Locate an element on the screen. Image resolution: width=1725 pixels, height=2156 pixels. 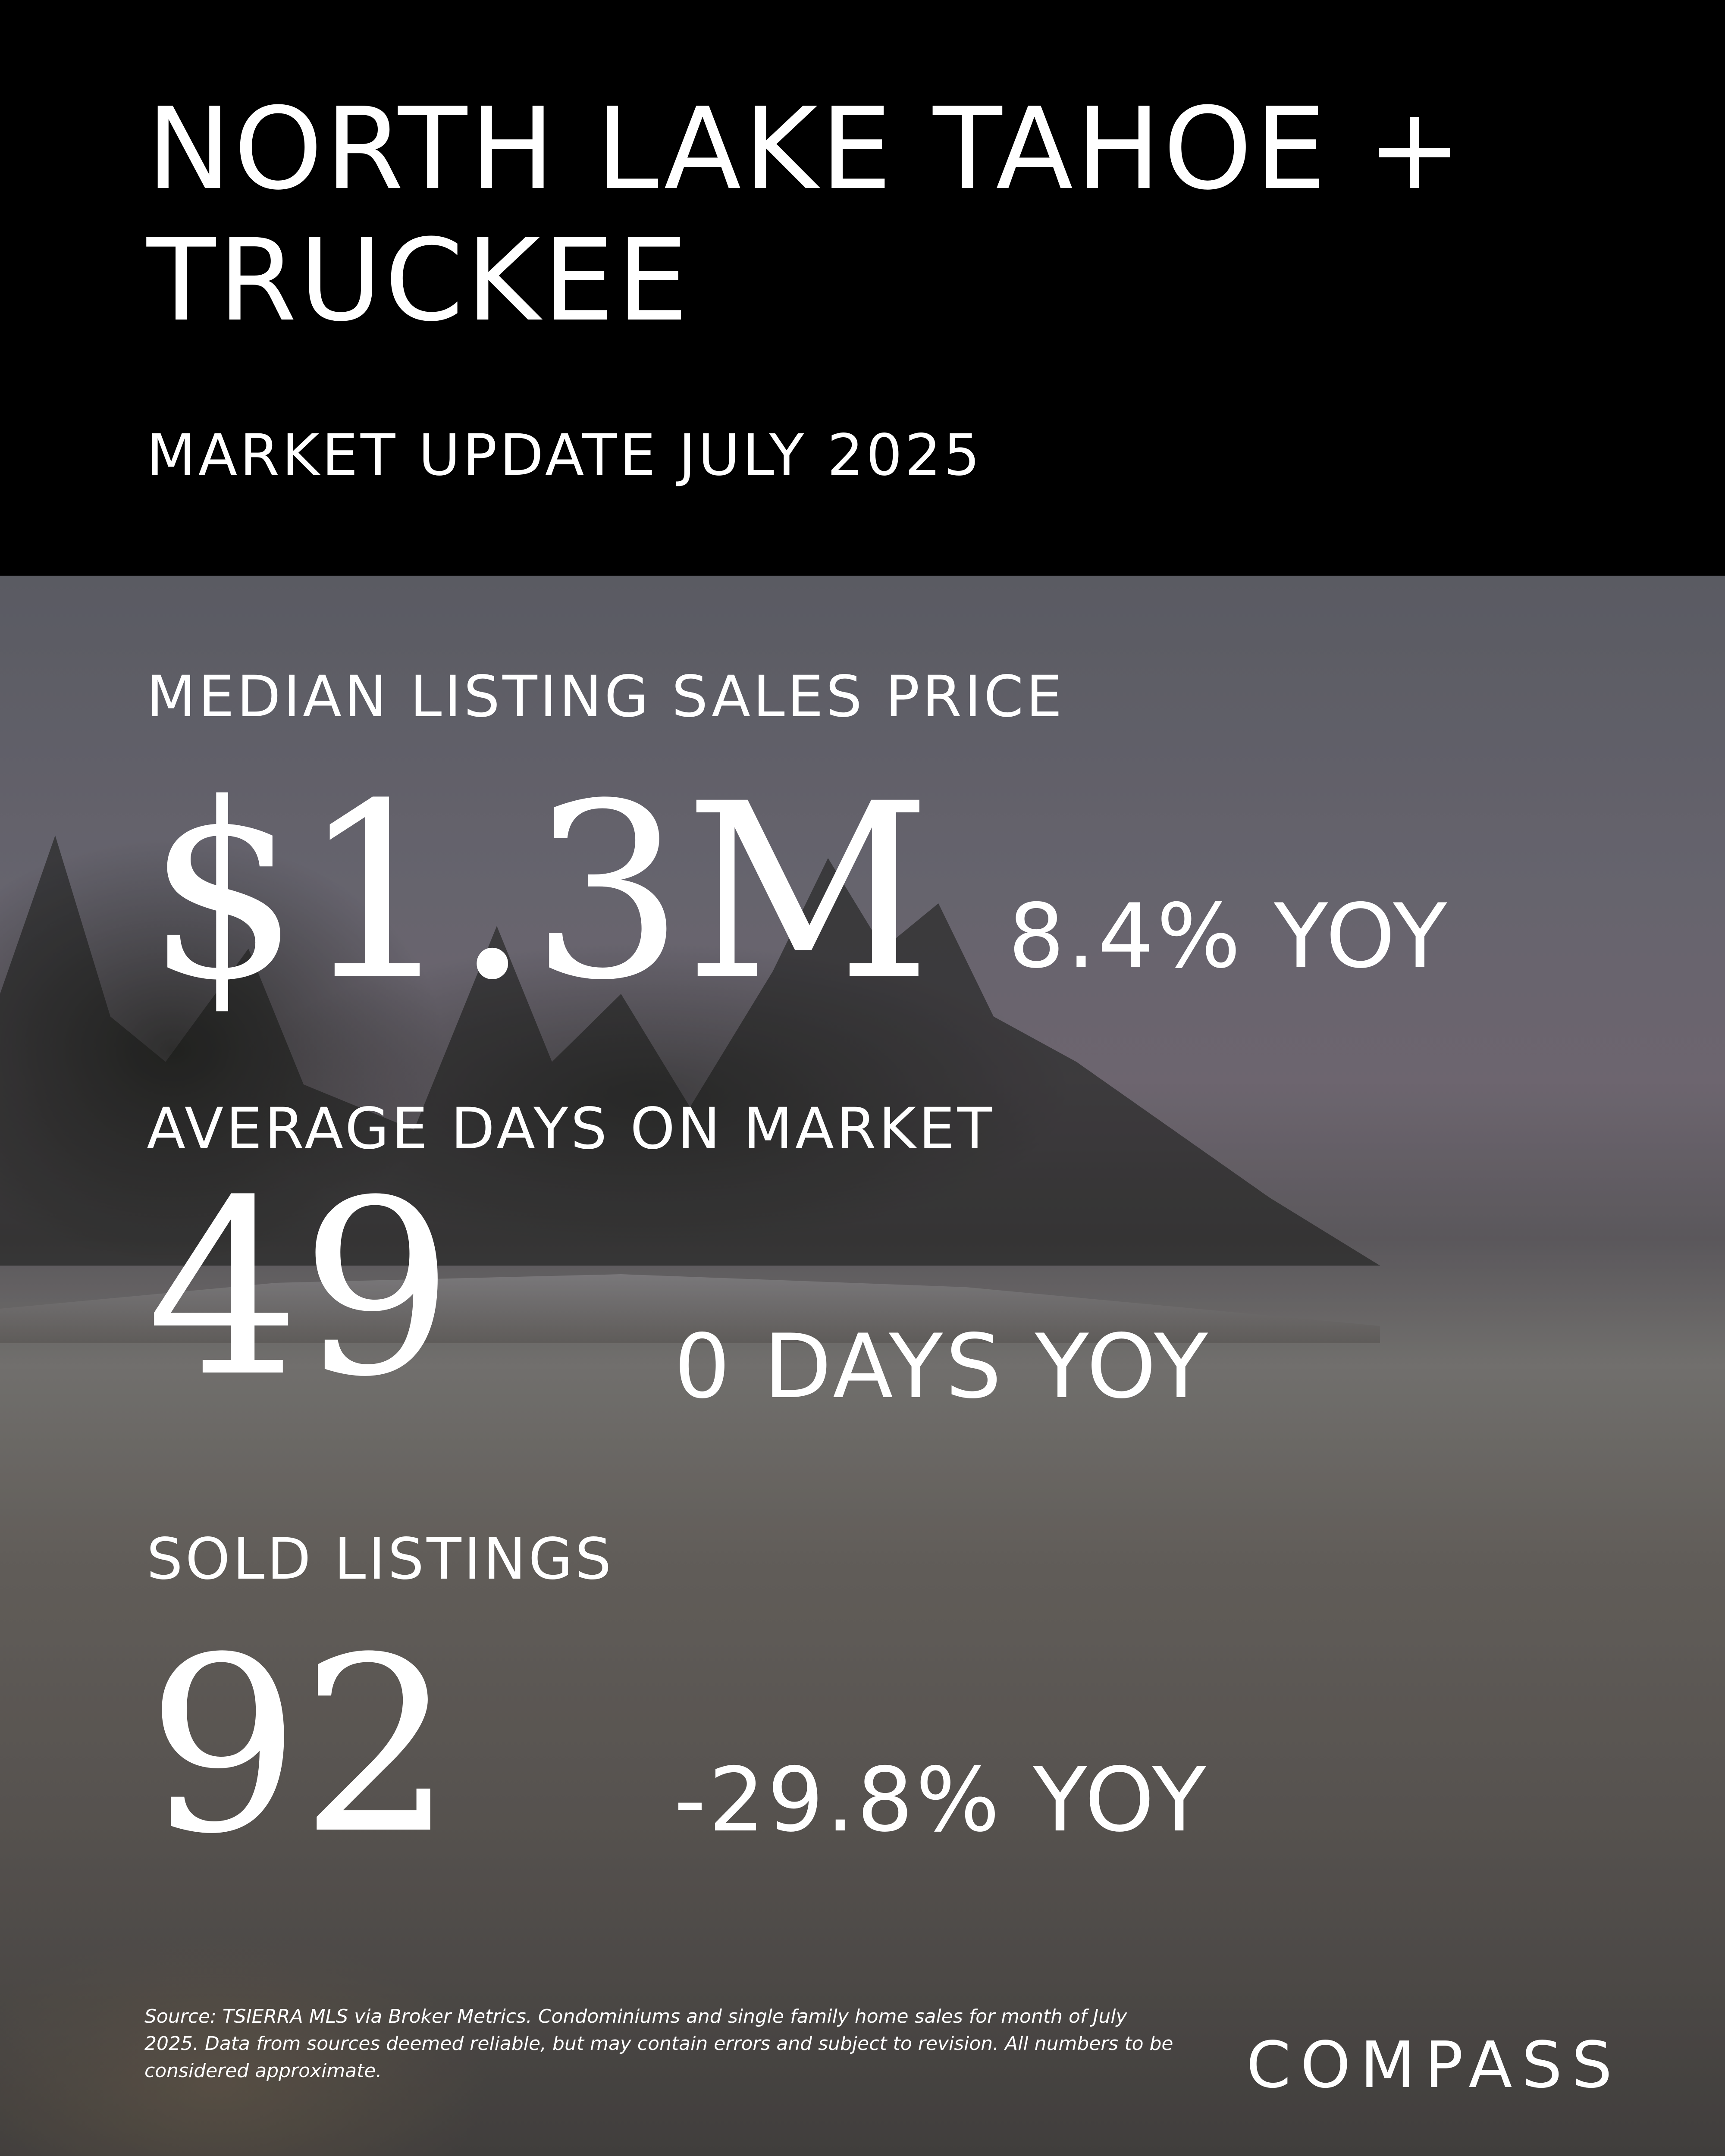
stat-value-sold-listings: 92 is located at coordinates (301, 1746).